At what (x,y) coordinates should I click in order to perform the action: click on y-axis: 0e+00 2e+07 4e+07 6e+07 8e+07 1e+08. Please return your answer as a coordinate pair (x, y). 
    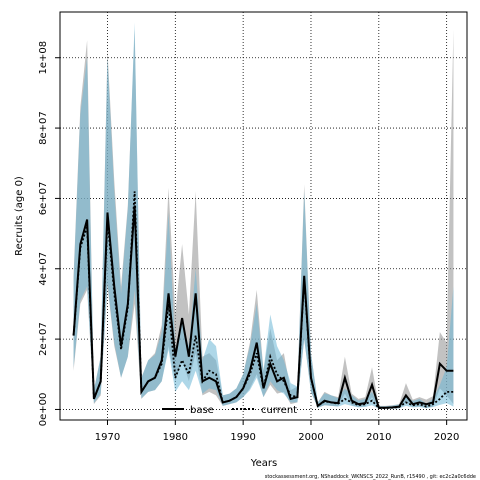
    Looking at the image, I should click on (49, 233).